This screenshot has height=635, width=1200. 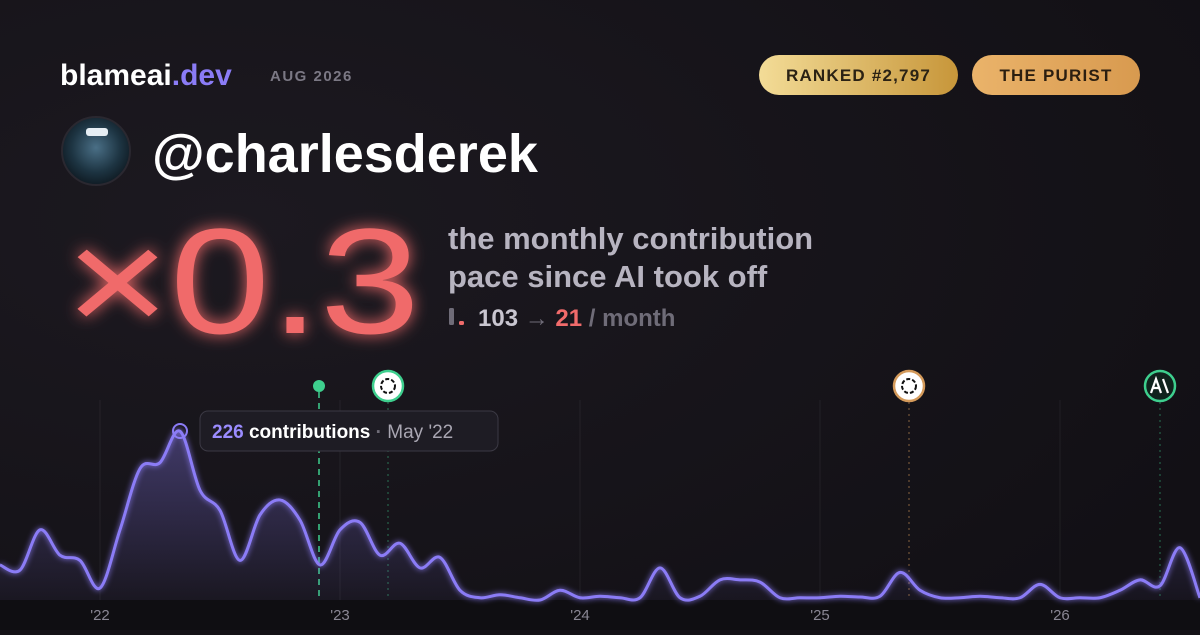 I want to click on tooltip, so click(x=349, y=431).